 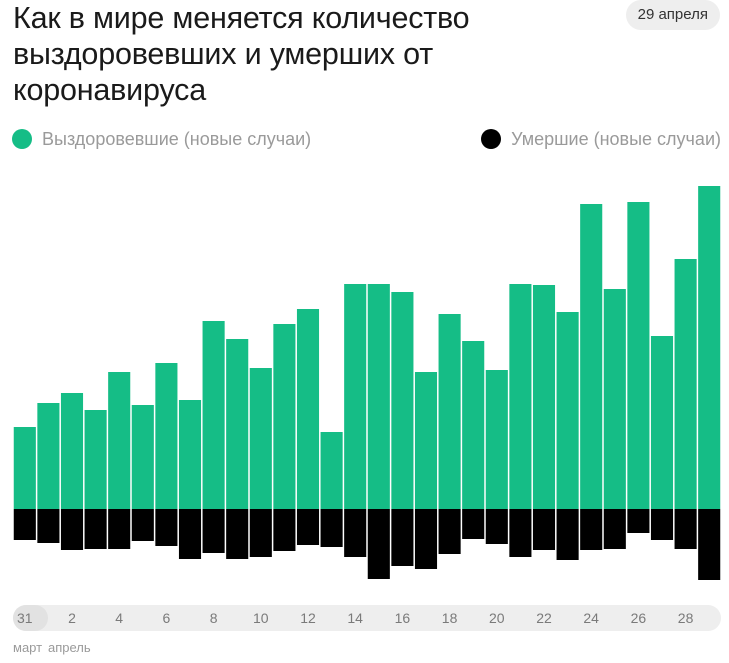 What do you see at coordinates (25, 618) in the screenshot?
I see `x-tick-label-31: 31` at bounding box center [25, 618].